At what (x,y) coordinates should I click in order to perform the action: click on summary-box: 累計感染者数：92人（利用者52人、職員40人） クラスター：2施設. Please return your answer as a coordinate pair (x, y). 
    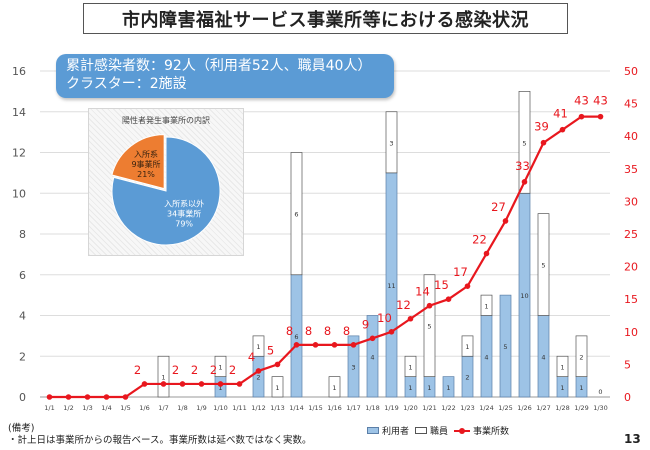
    Looking at the image, I should click on (225, 76).